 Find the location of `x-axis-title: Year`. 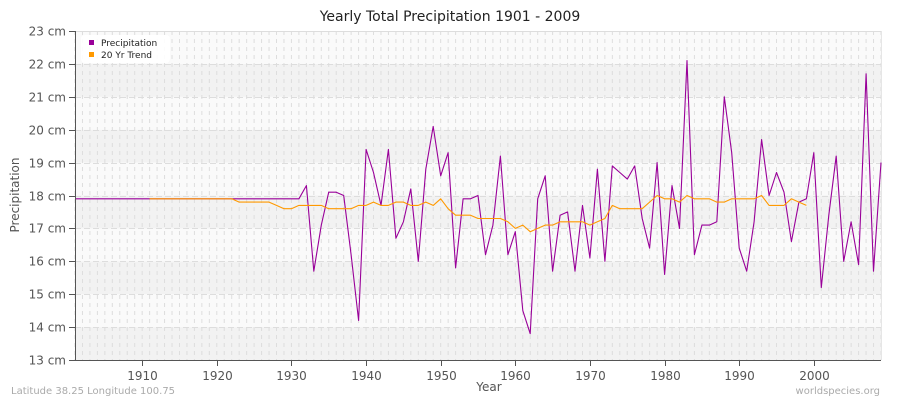

x-axis-title: Year is located at coordinates (488, 387).